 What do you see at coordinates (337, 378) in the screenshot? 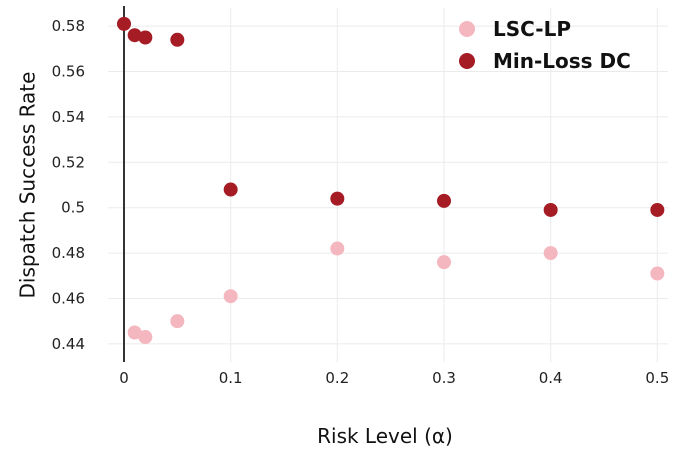
I see `x-tick-label: 0.2` at bounding box center [337, 378].